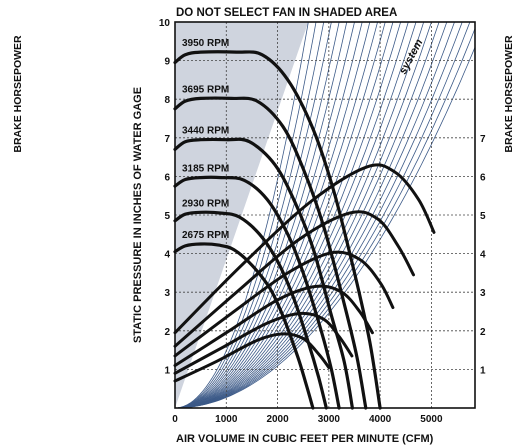 This screenshot has width=520, height=447. I want to click on y-tick-label: 3, so click(167, 293).